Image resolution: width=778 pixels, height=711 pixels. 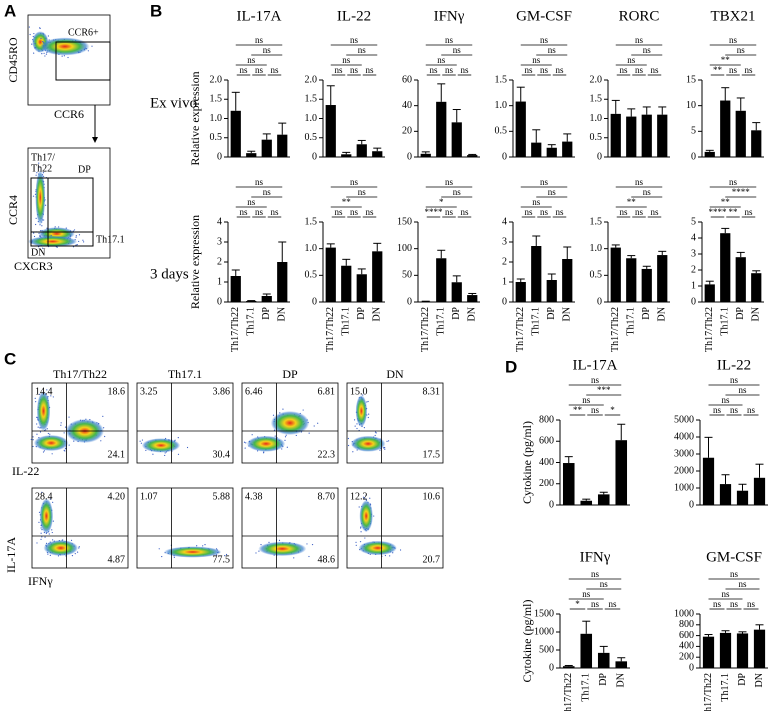 What do you see at coordinates (254, 496) in the screenshot?
I see `quadrant-value: 4.38` at bounding box center [254, 496].